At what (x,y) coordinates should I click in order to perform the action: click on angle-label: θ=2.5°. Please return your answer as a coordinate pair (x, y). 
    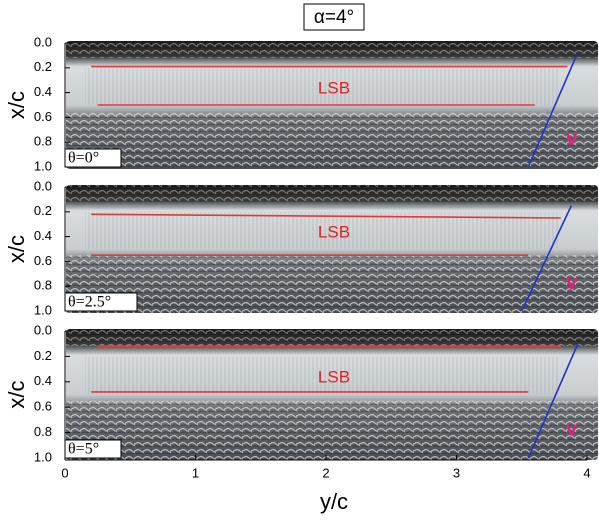
    Looking at the image, I should click on (89, 302).